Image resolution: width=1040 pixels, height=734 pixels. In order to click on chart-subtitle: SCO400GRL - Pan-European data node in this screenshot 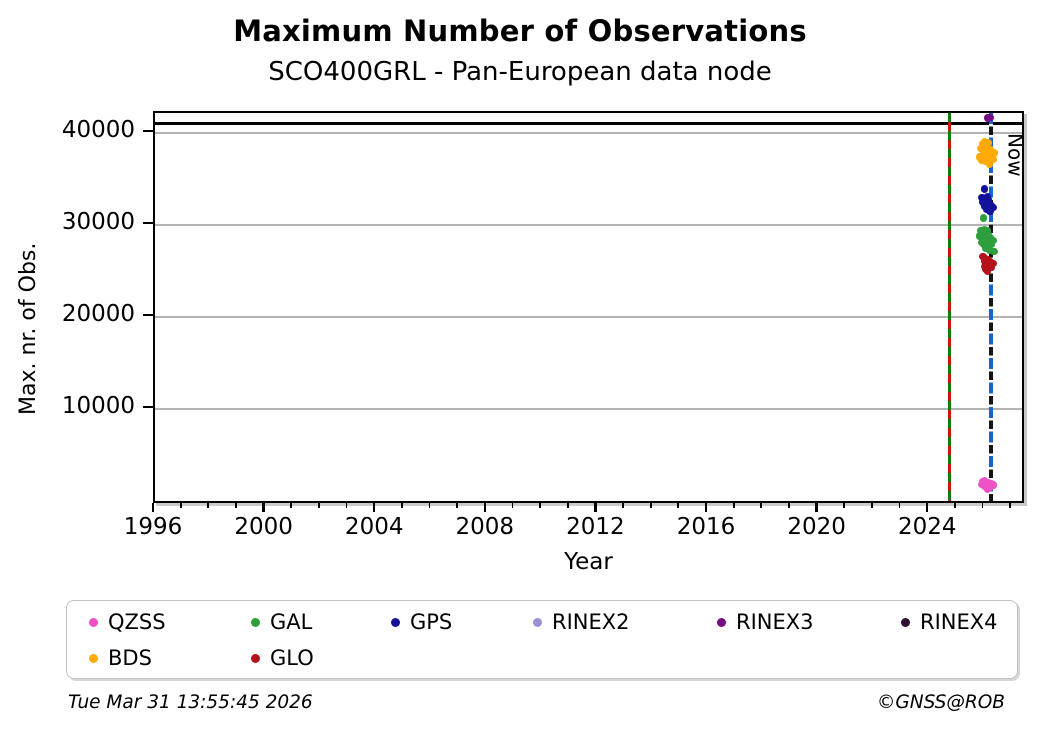, I will do `click(520, 72)`.